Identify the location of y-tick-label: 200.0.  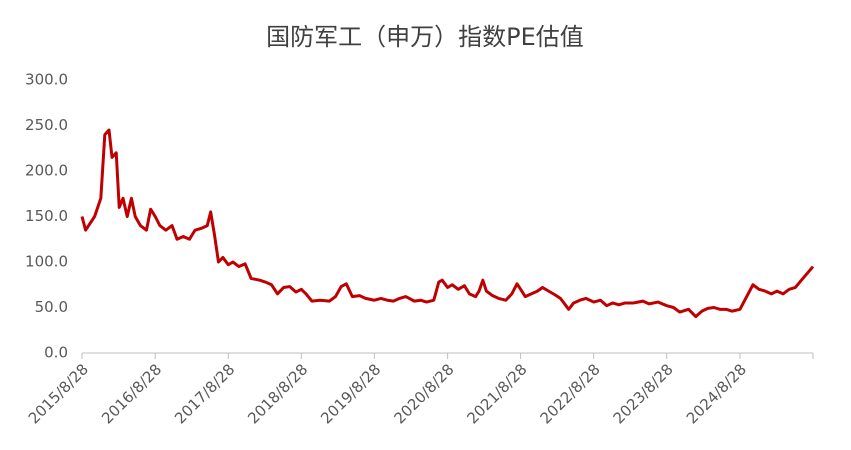
(46, 171).